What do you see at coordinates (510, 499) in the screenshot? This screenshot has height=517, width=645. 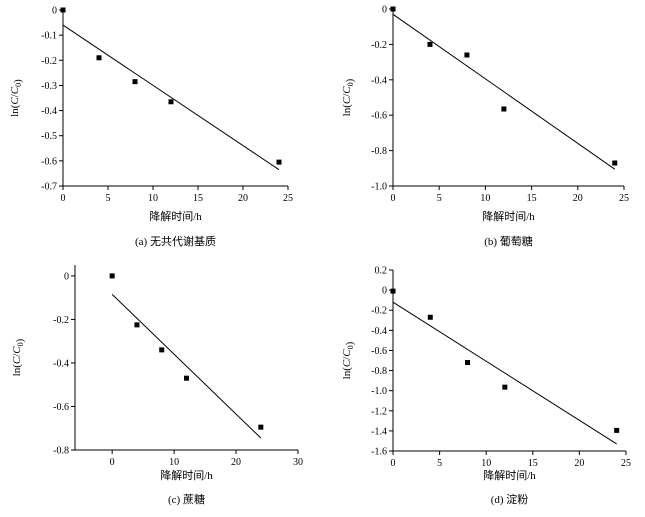 I see `panel-caption: (d) 淀粉` at bounding box center [510, 499].